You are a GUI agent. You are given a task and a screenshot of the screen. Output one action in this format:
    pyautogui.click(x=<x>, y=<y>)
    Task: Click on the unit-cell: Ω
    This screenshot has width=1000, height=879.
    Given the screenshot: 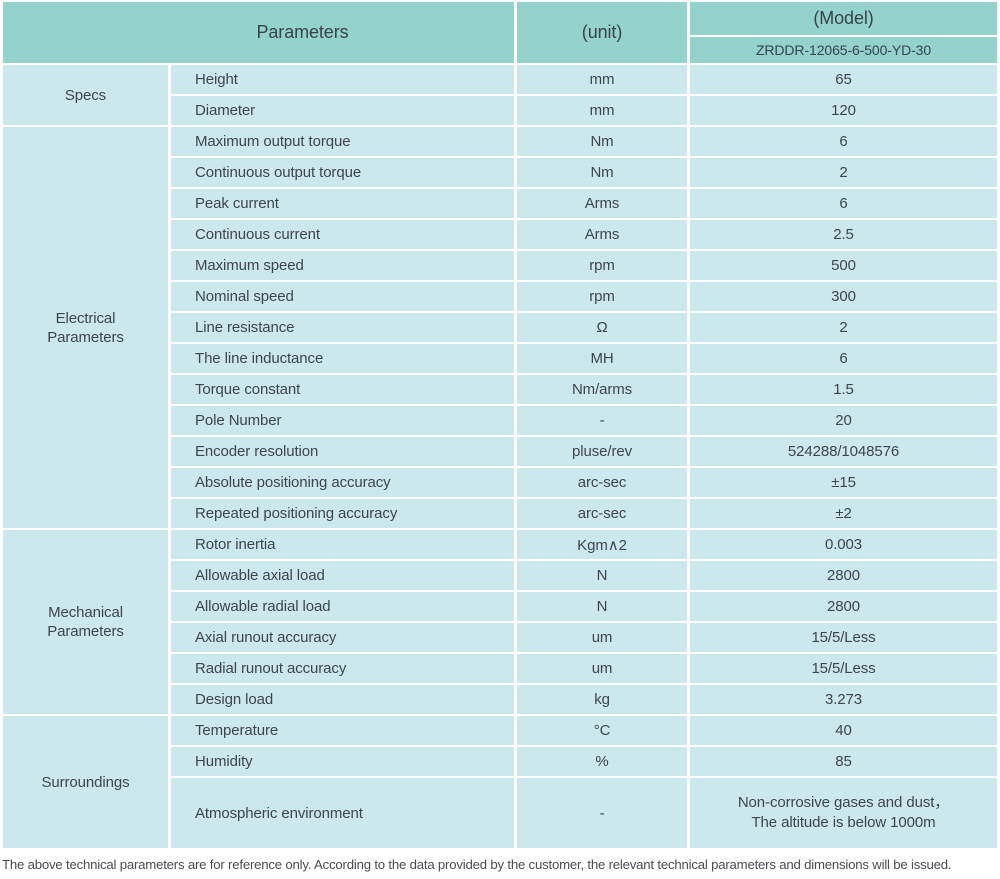 What is the action you would take?
    pyautogui.click(x=602, y=327)
    